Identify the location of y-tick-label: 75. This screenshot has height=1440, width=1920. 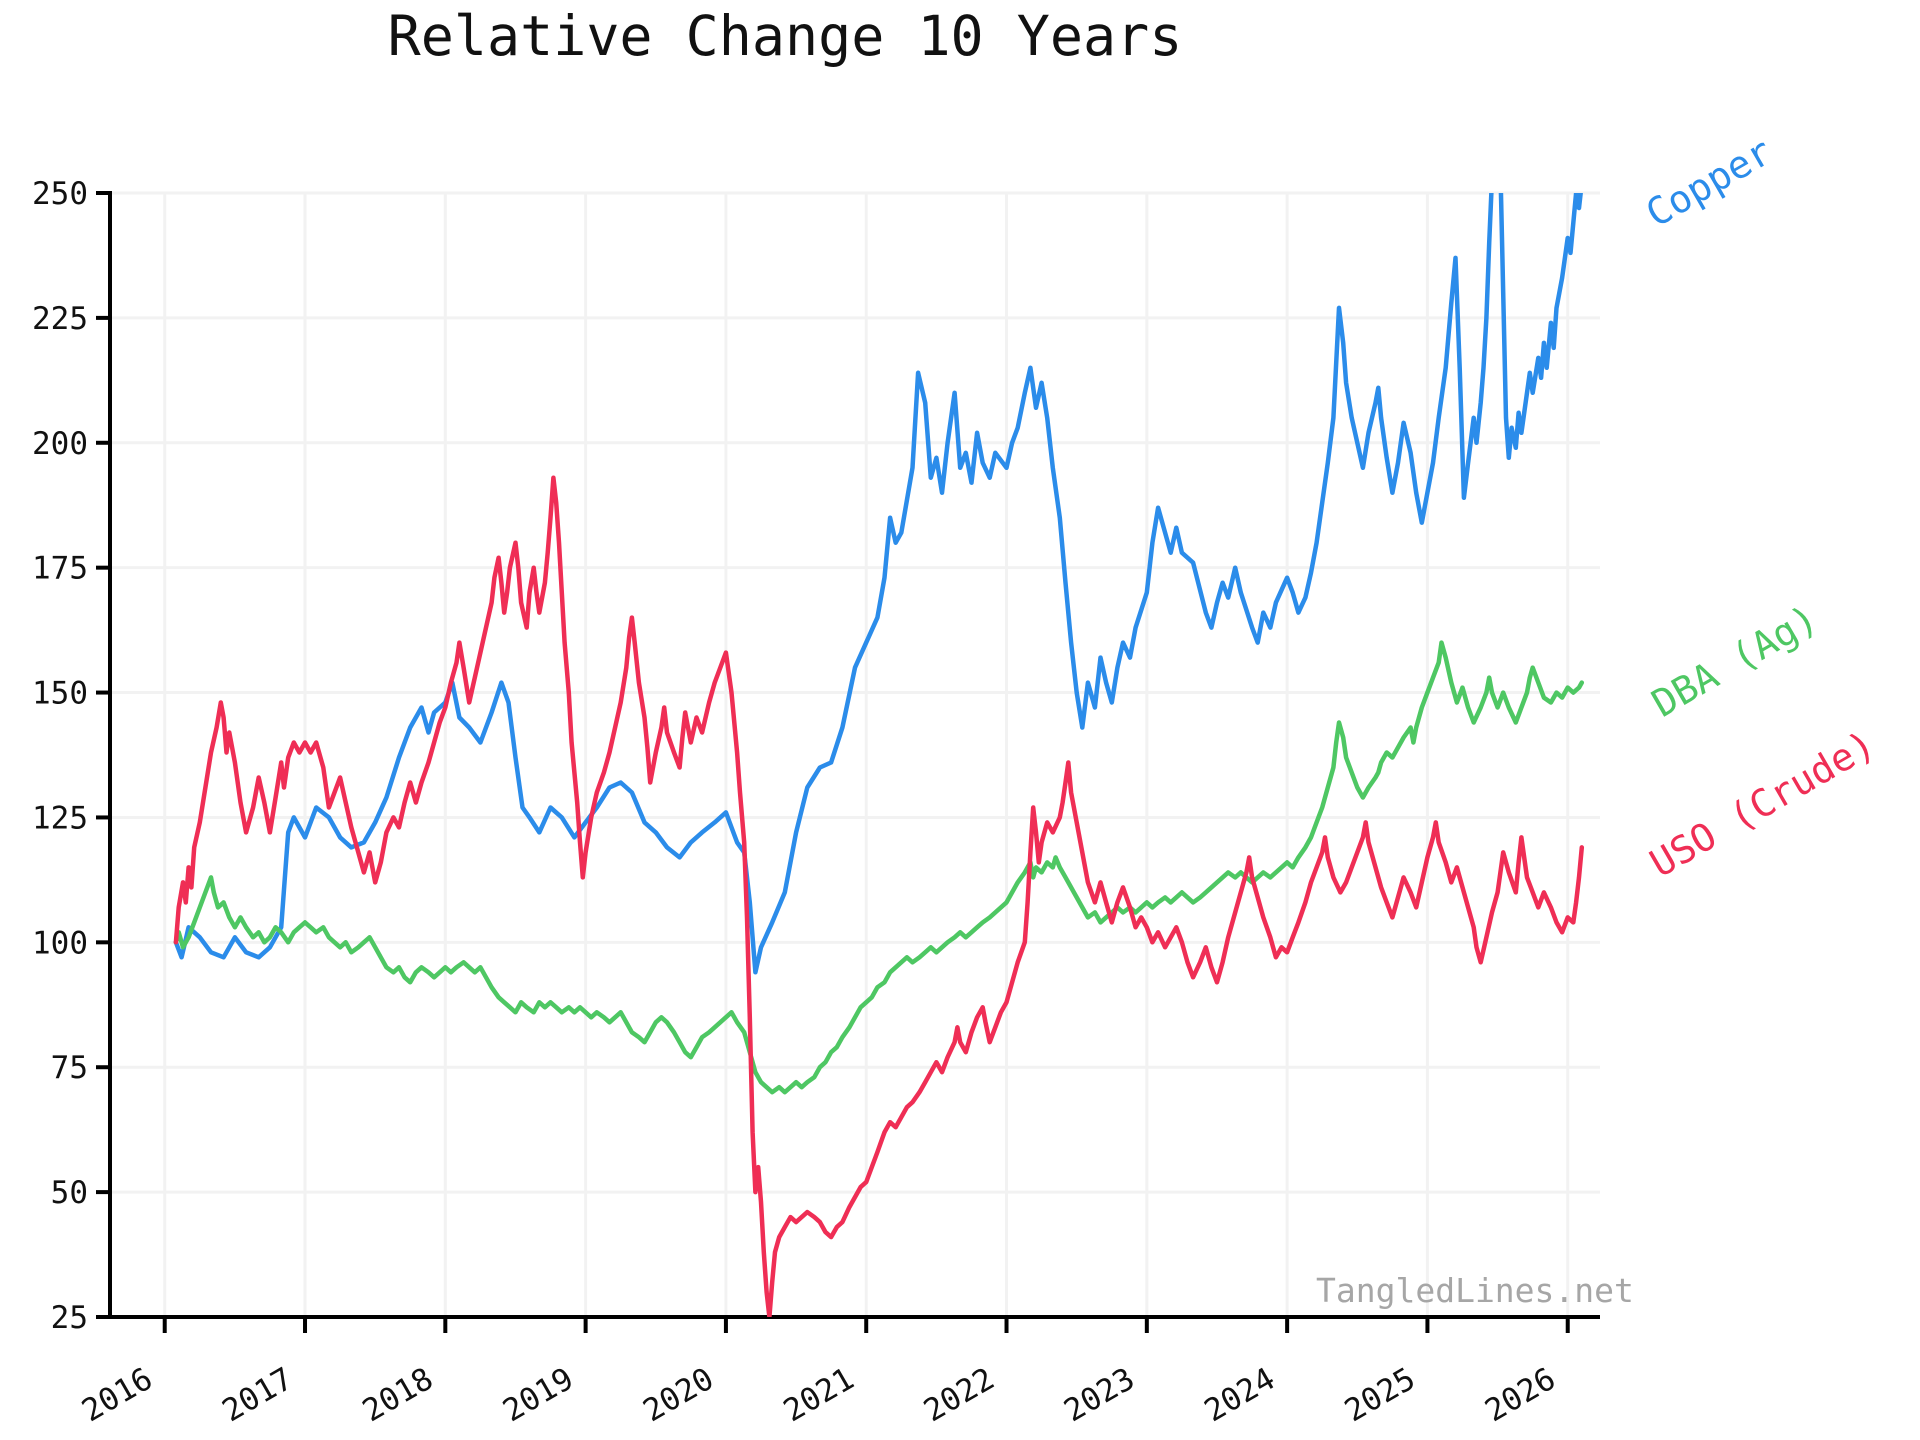
(69, 1068).